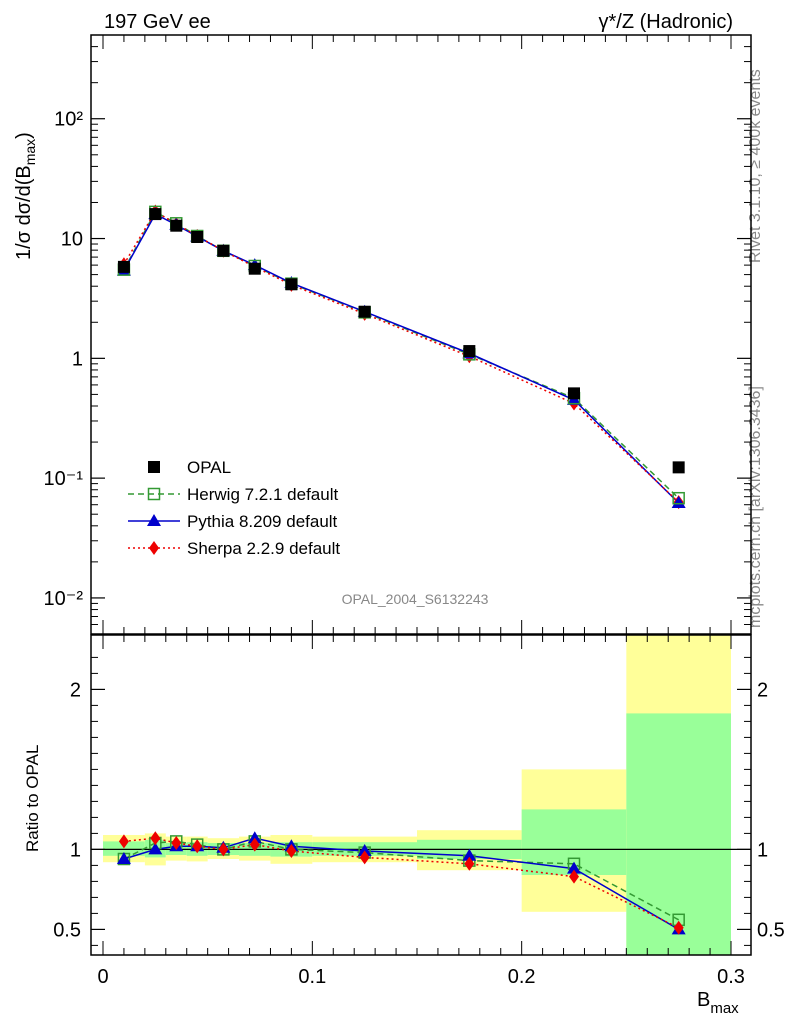  What do you see at coordinates (262, 494) in the screenshot?
I see `legend-herwig-label: Herwig 7.2.1 default` at bounding box center [262, 494].